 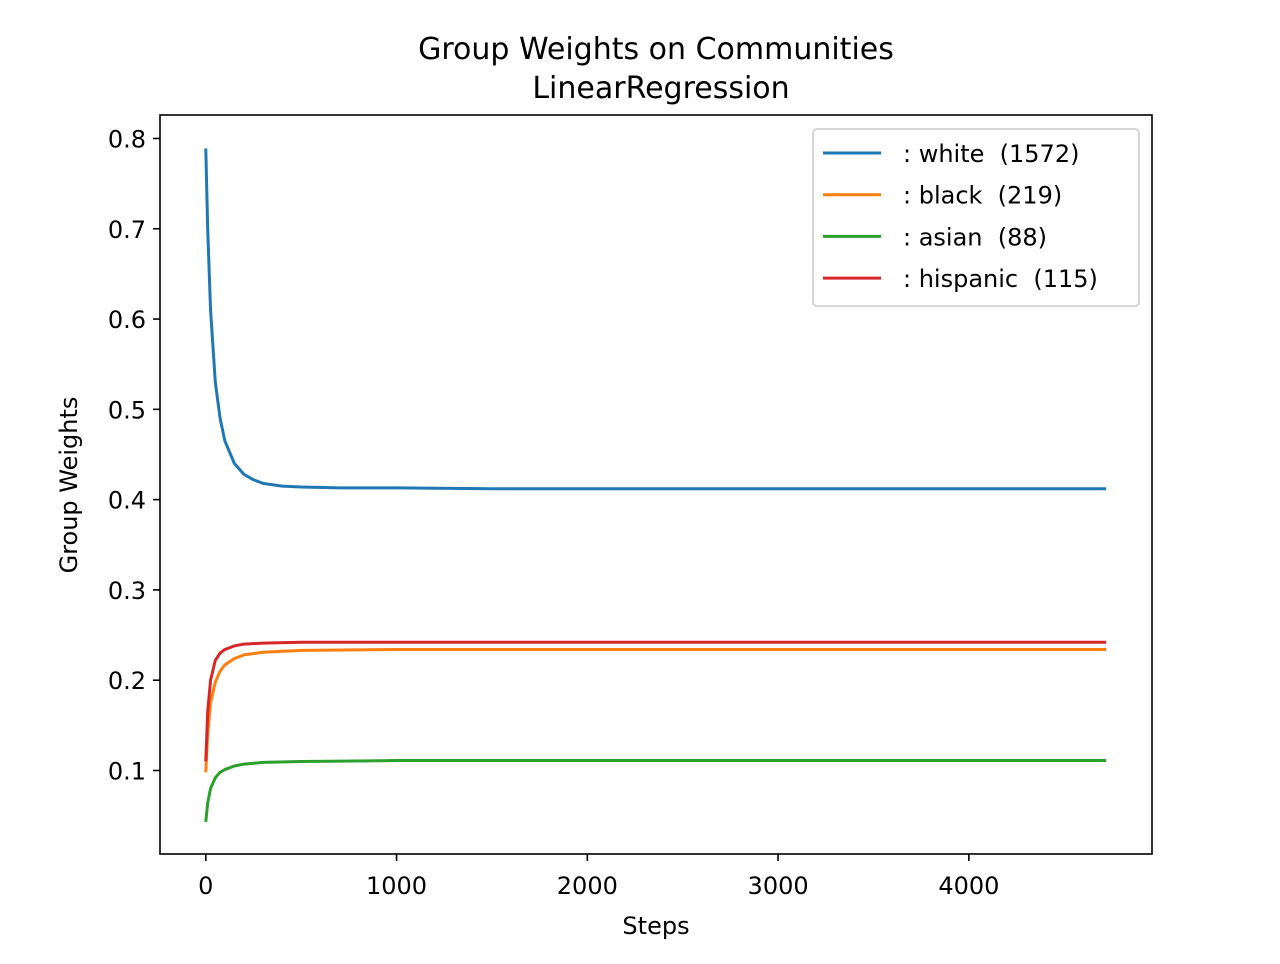 What do you see at coordinates (69, 485) in the screenshot?
I see `y-axis-label: Group Weights` at bounding box center [69, 485].